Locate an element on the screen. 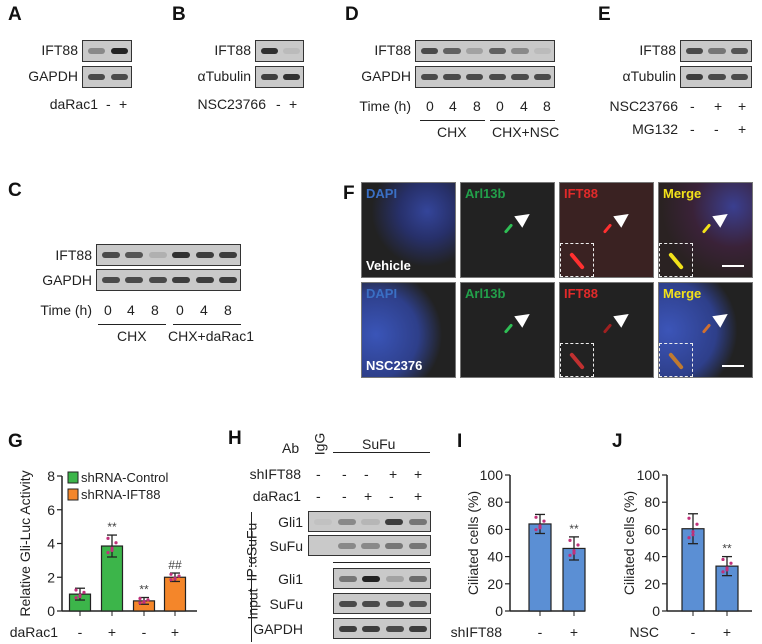 Image resolution: width=762 pixels, height=644 pixels. legend-label: shRNA-Control is located at coordinates (125, 477).